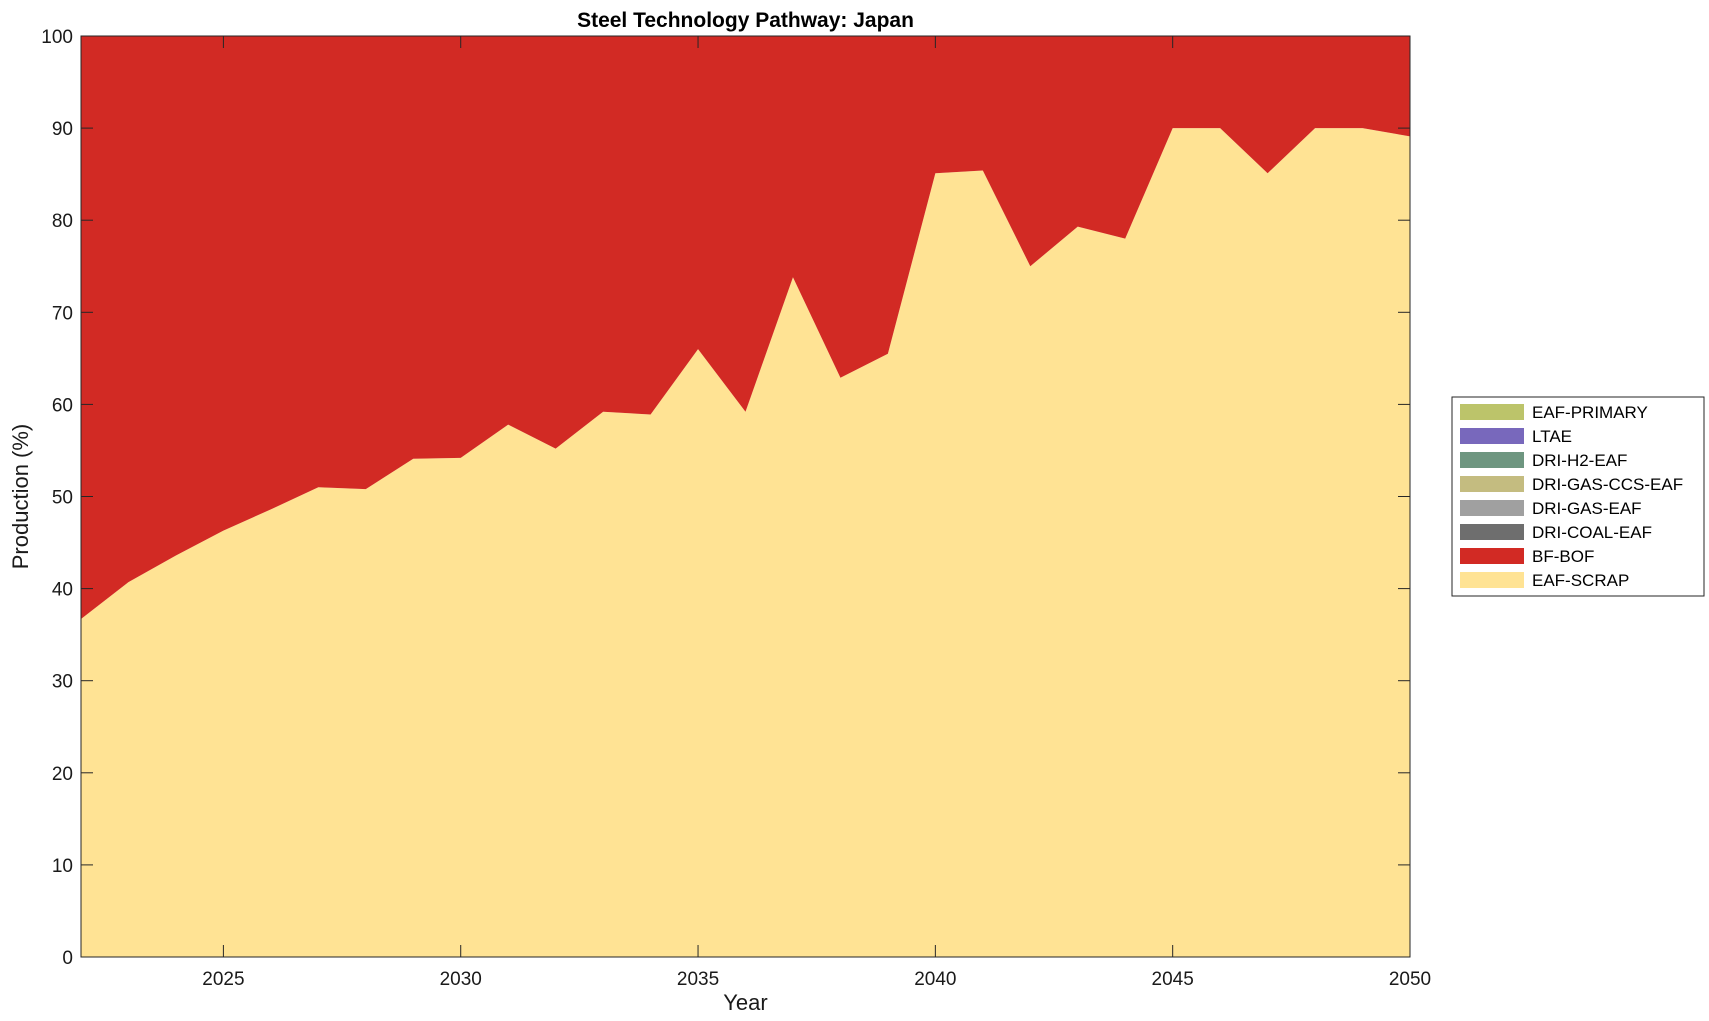 This screenshot has width=1709, height=1021. Describe the element at coordinates (1579, 460) in the screenshot. I see `legend-label: DRI-H2-EAF` at that location.